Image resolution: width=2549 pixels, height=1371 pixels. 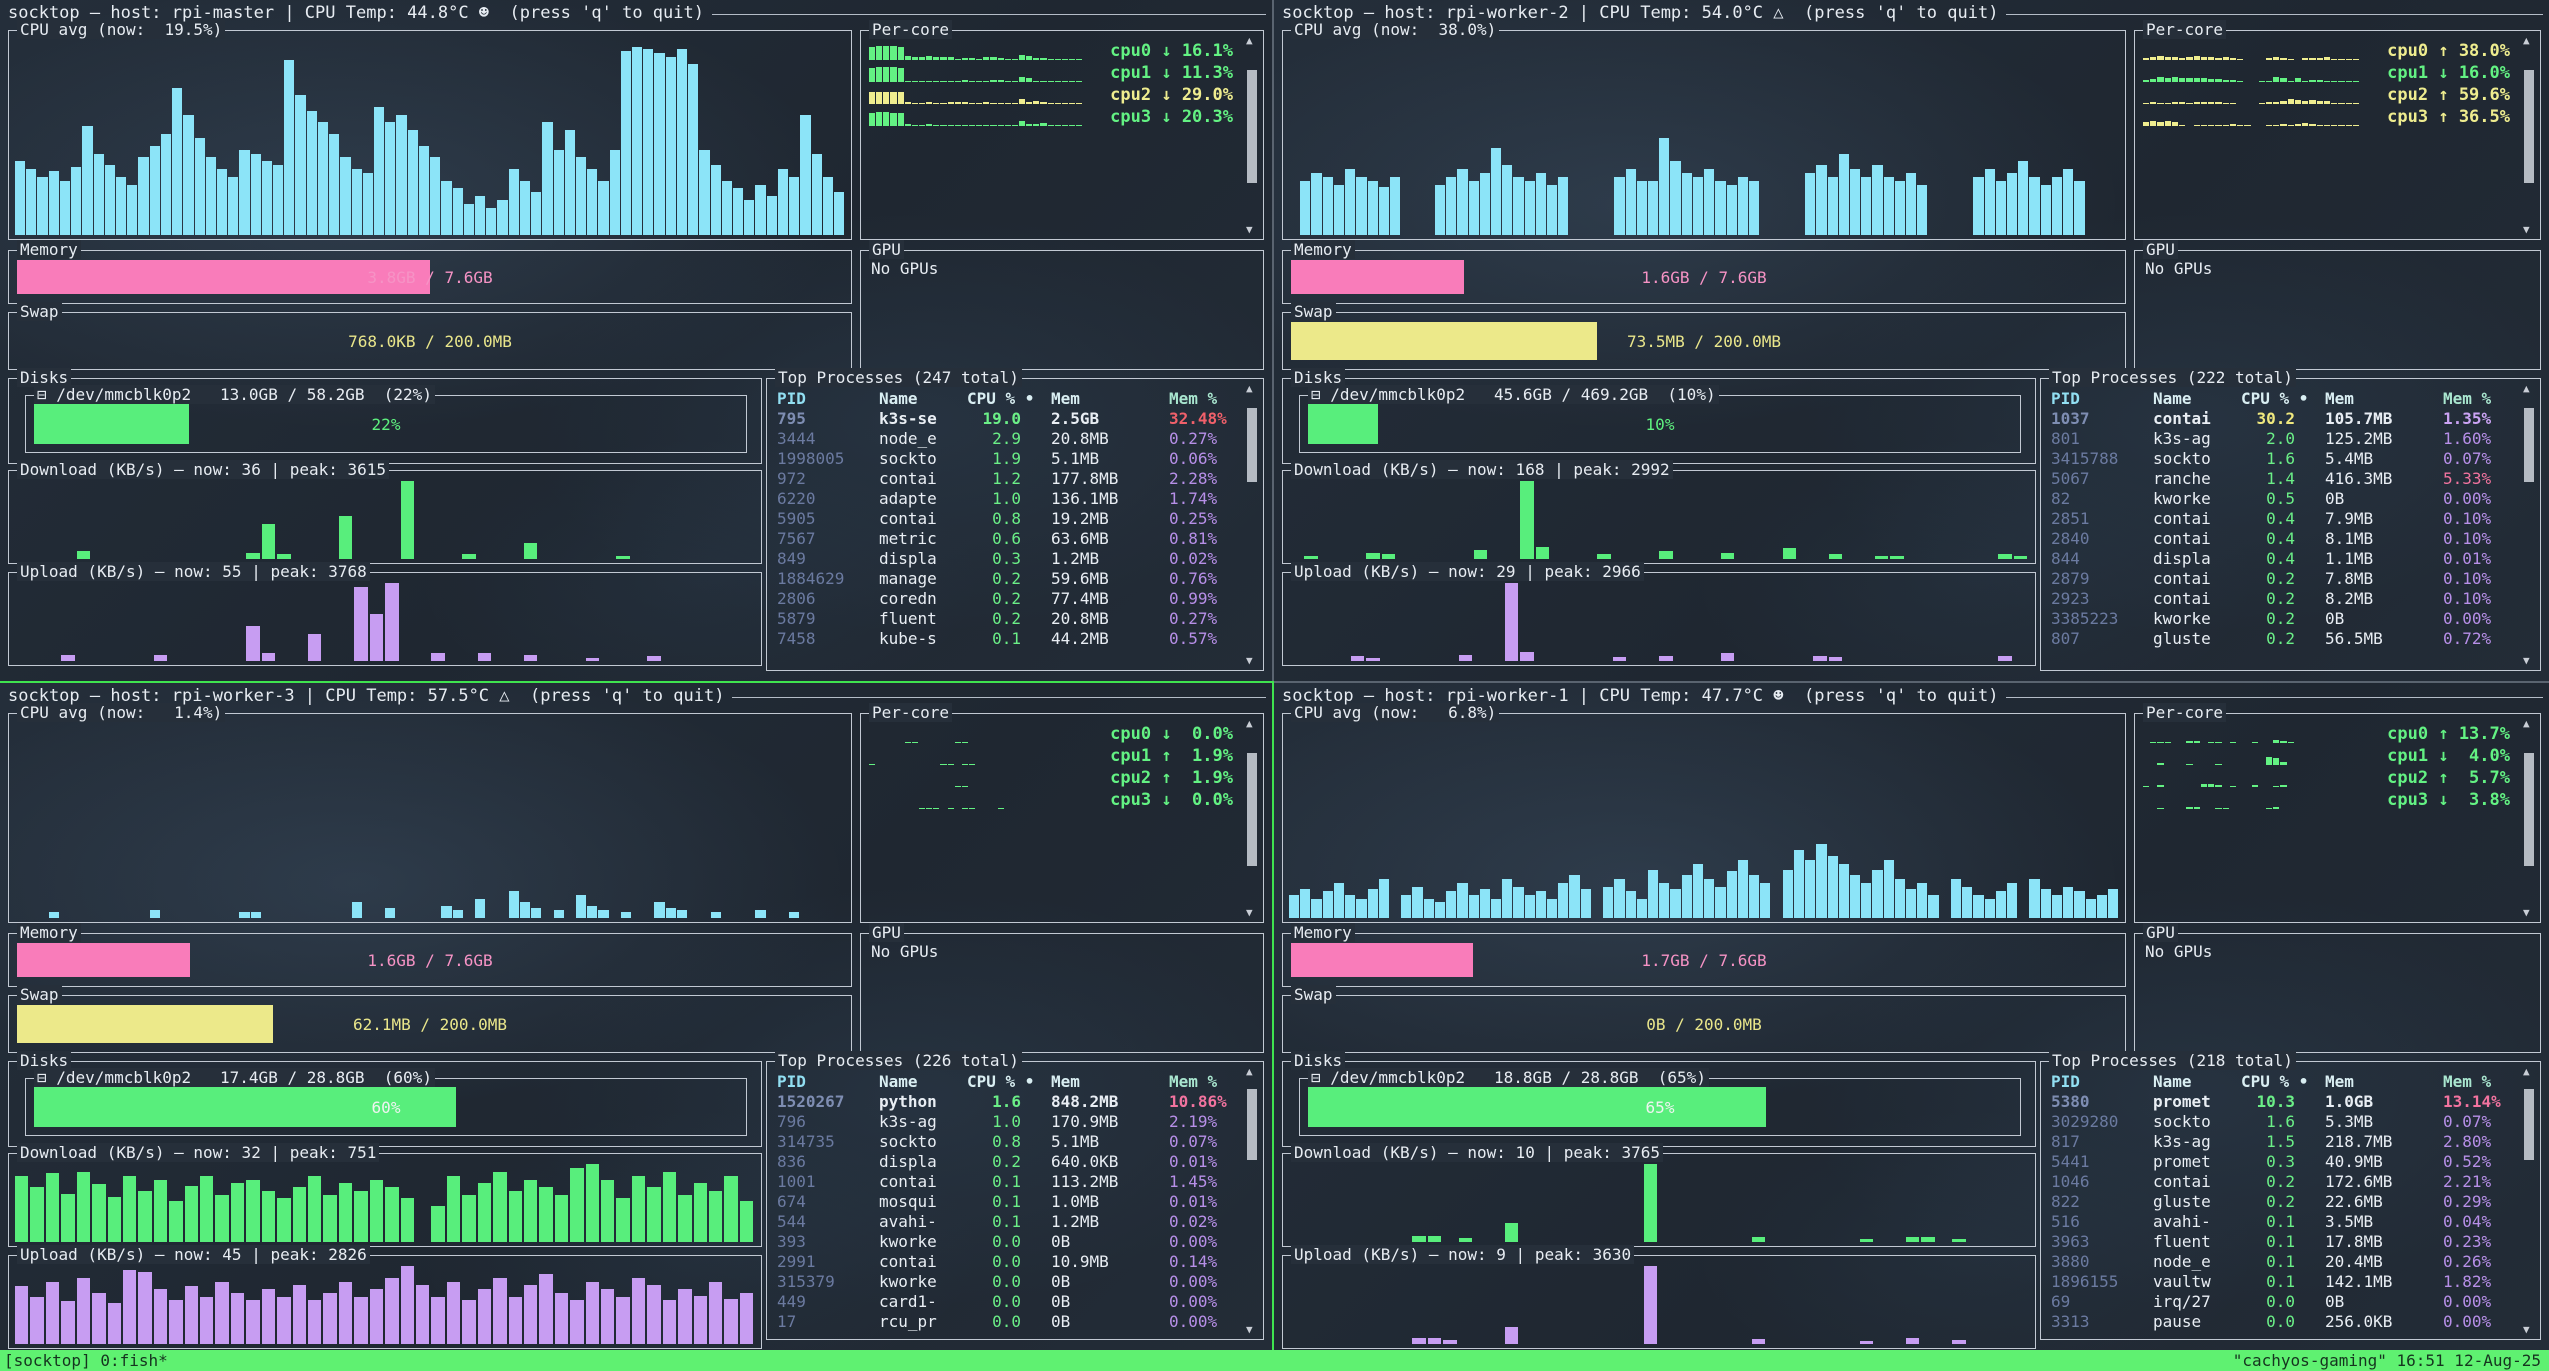 I want to click on core-sparkline, so click(x=2251, y=756).